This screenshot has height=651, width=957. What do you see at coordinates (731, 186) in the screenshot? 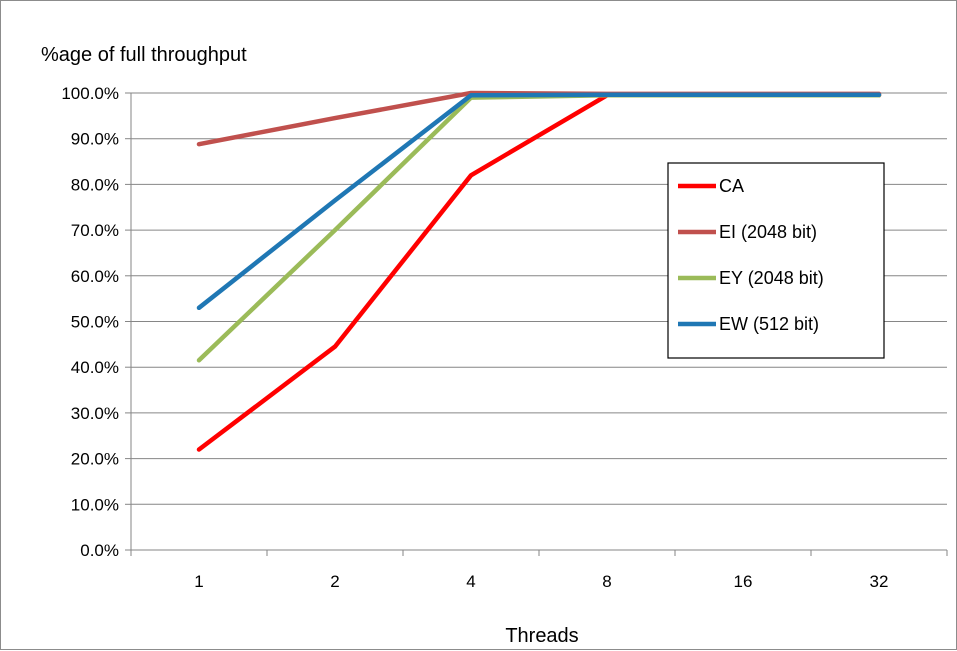
I see `legend-label: CA` at bounding box center [731, 186].